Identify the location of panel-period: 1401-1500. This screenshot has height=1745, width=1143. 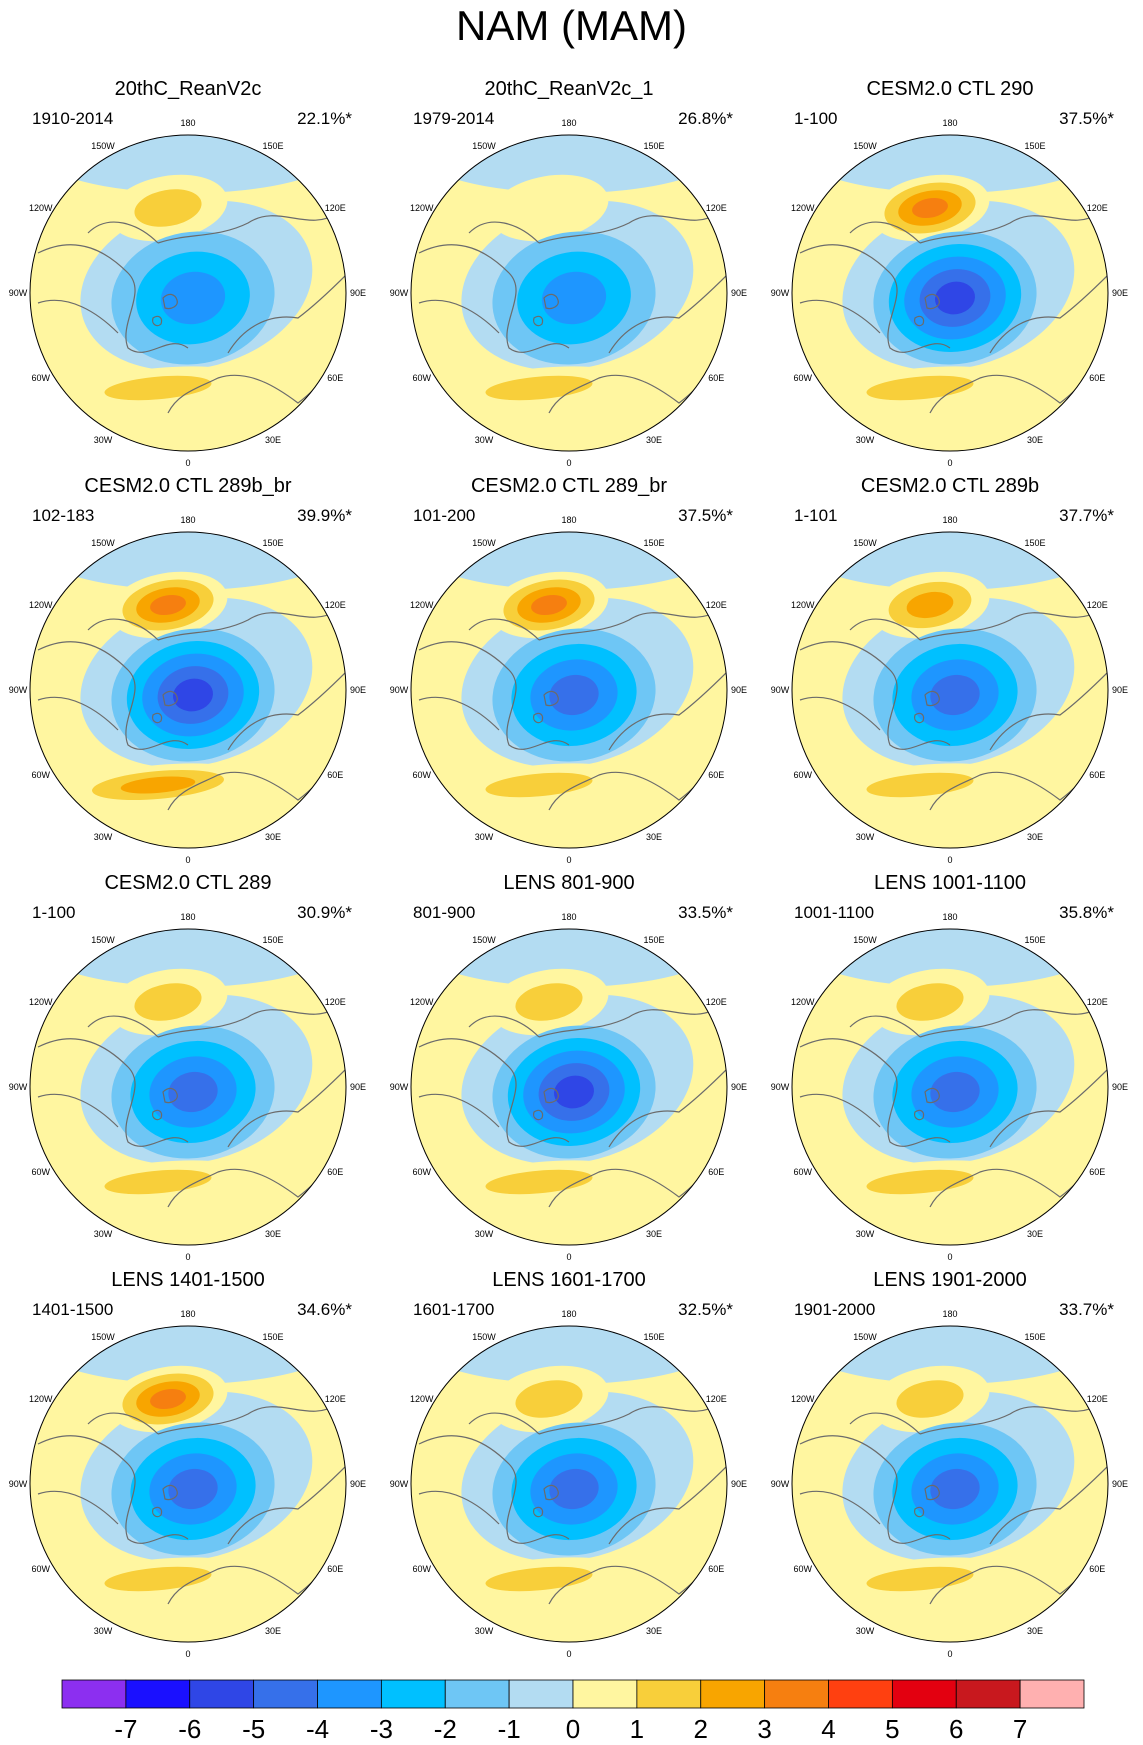
(73, 1309).